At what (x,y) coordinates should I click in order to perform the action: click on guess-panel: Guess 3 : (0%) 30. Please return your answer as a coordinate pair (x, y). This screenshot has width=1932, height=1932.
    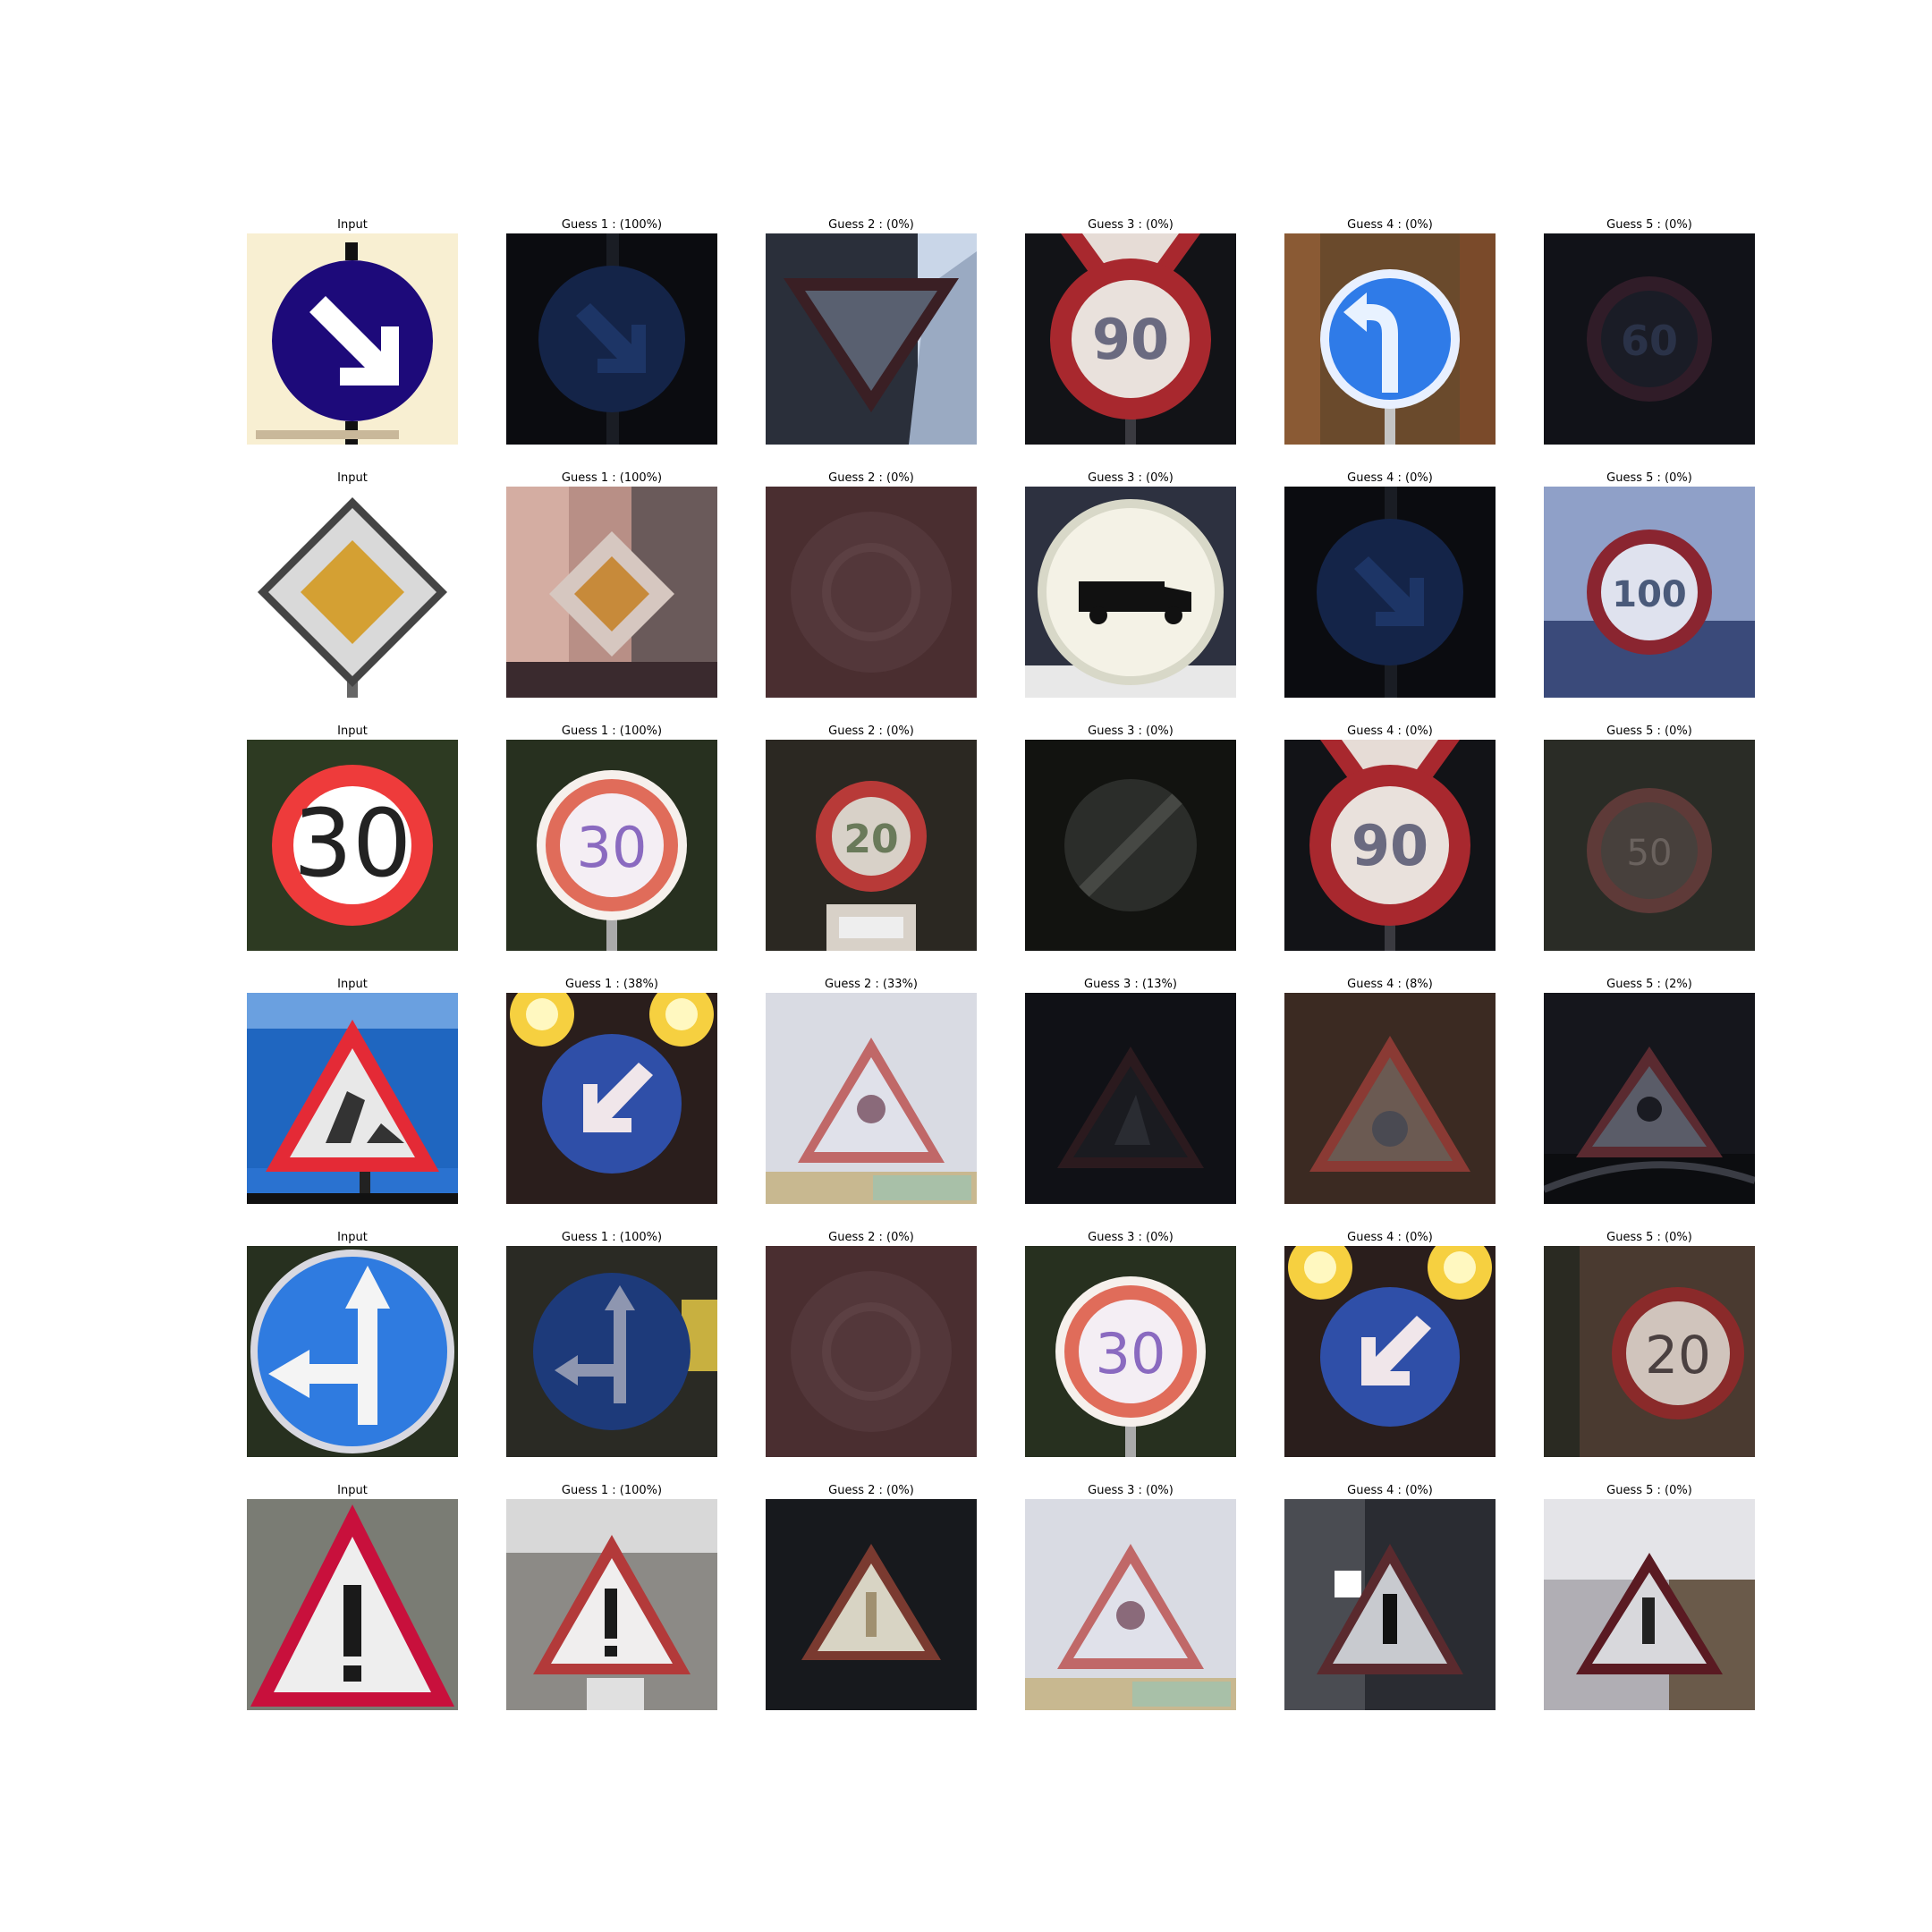
    Looking at the image, I should click on (1130, 1344).